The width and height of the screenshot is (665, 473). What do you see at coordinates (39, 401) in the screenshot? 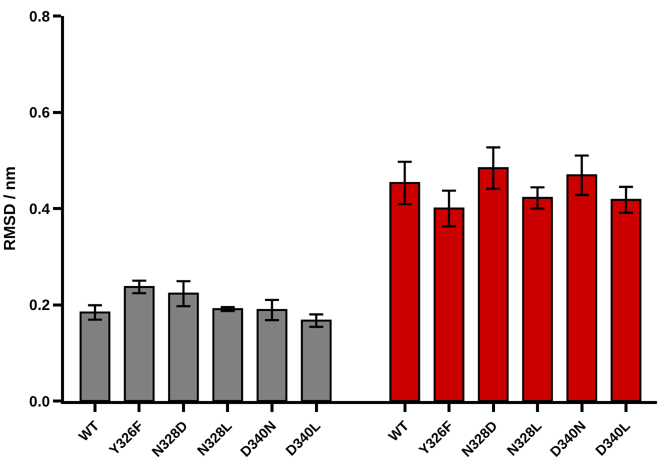
I see `y-tick-label: 0.0` at bounding box center [39, 401].